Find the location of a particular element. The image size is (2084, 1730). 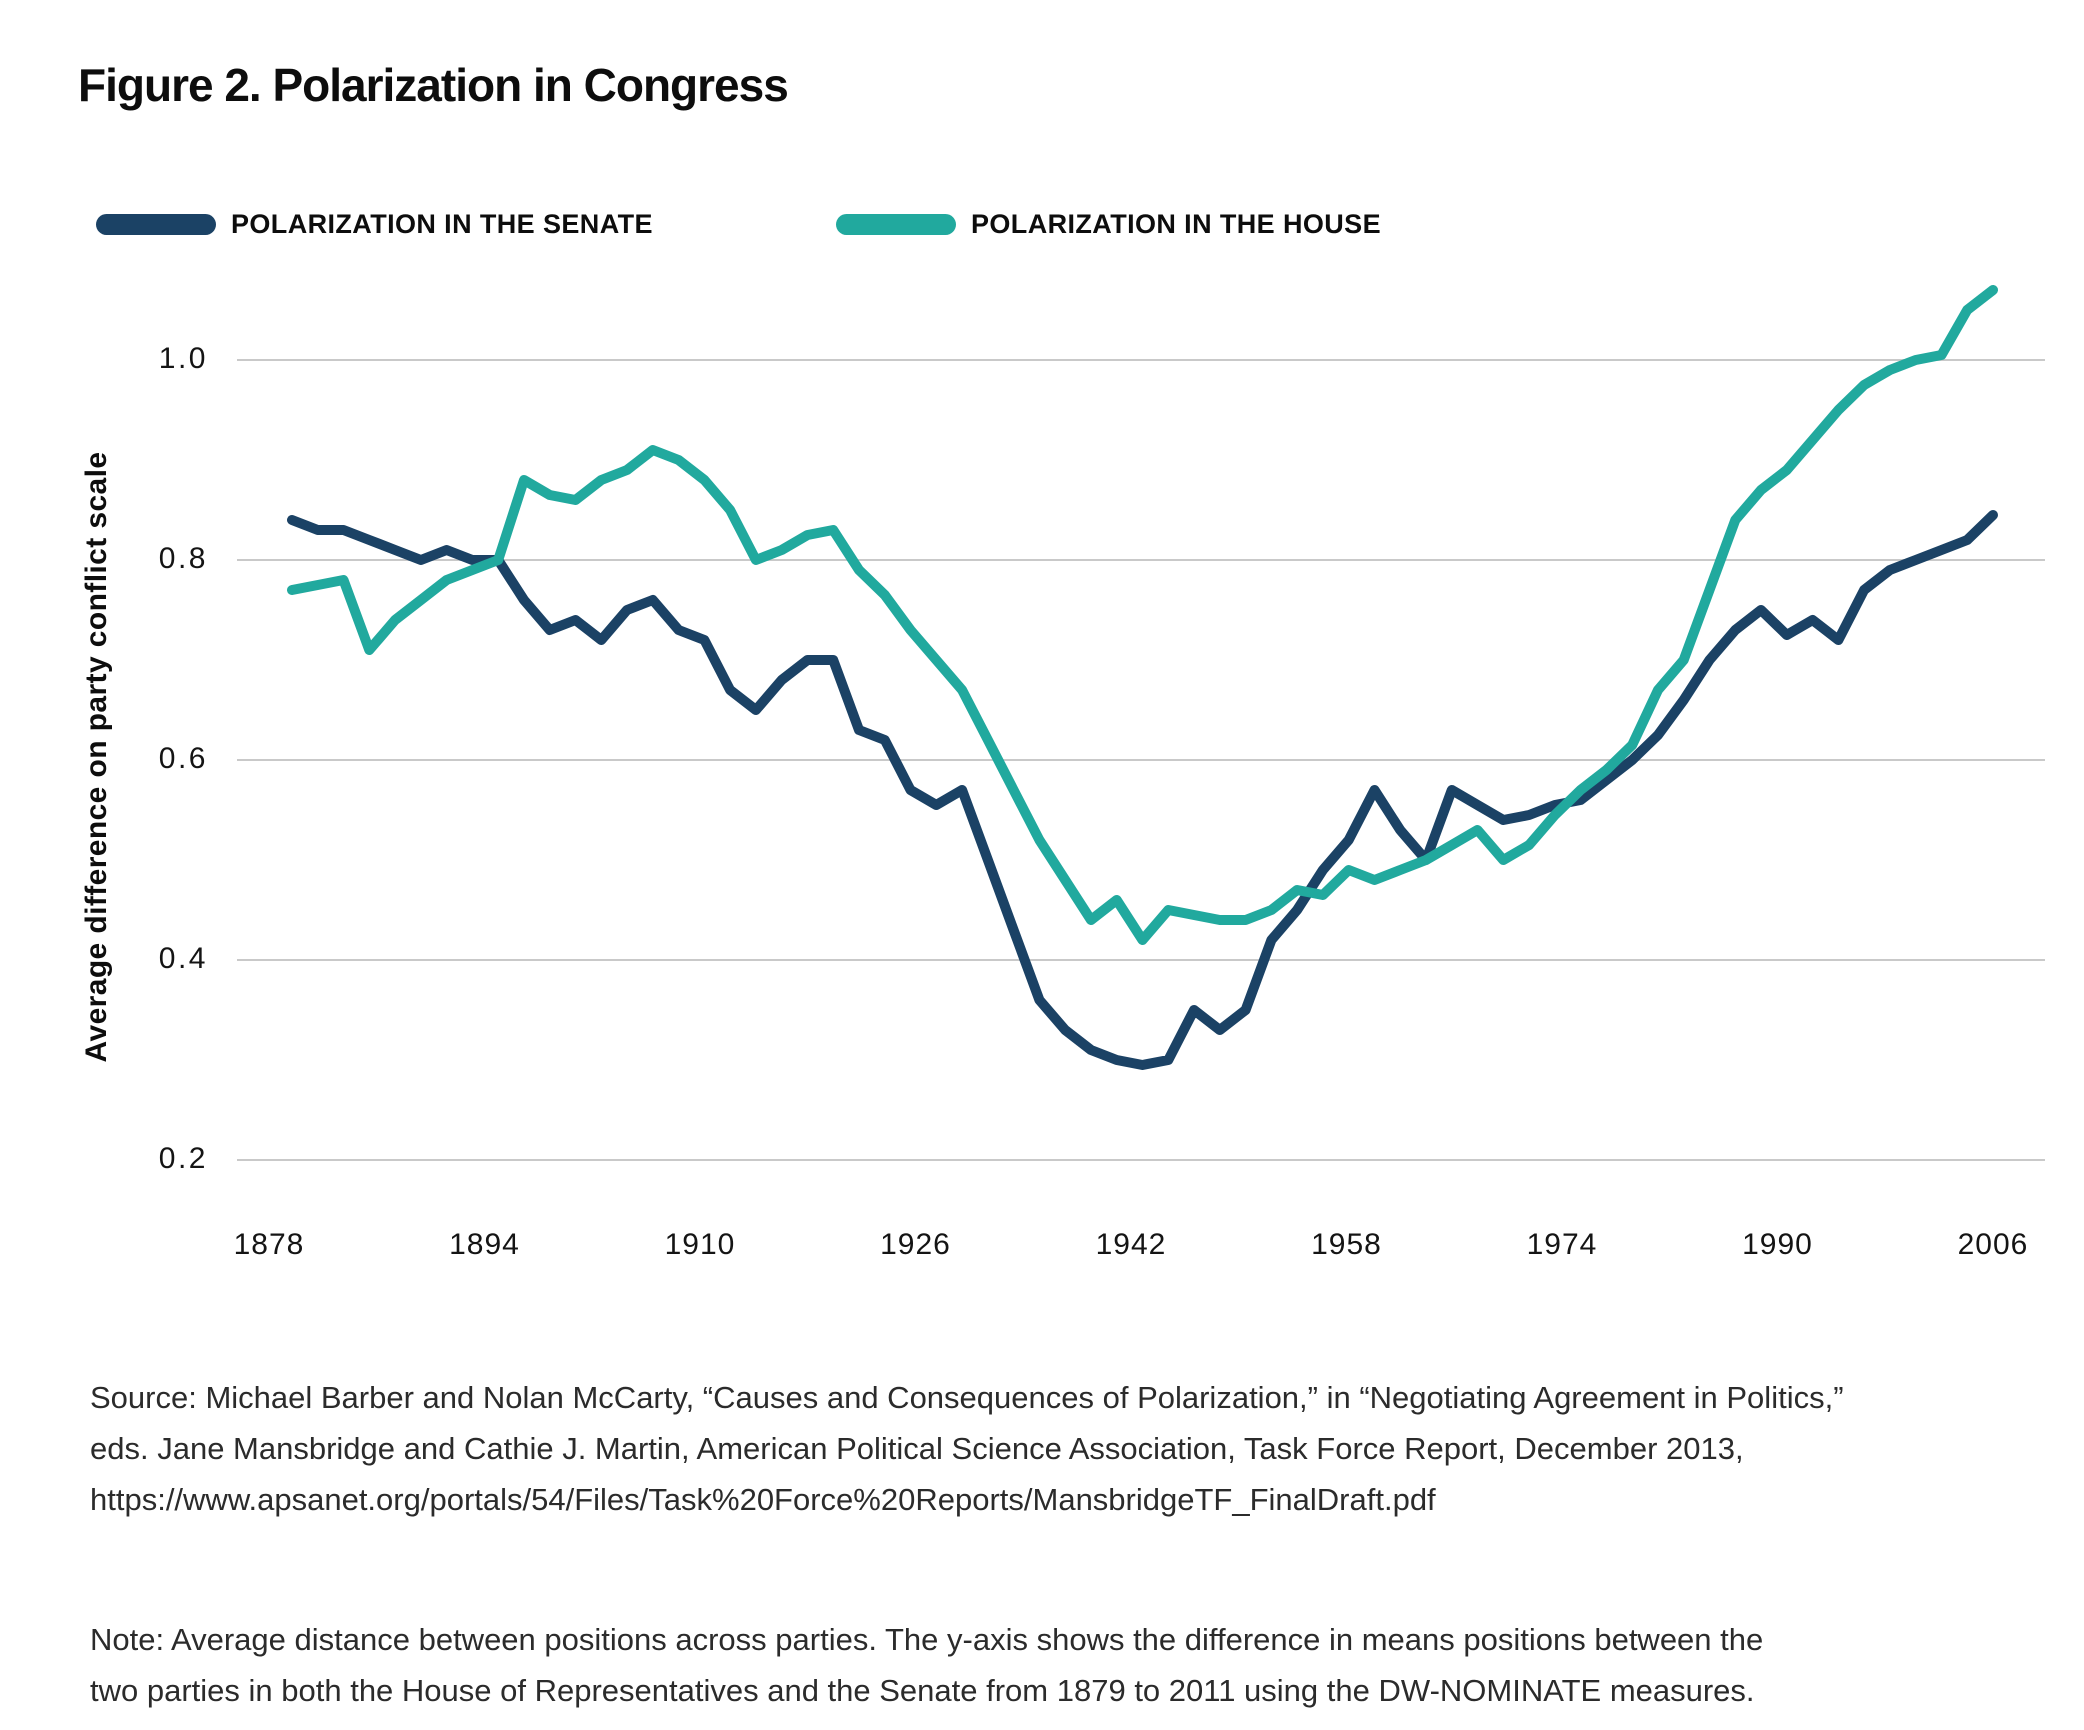

y-tick-label: 1.0 is located at coordinates (183, 358).